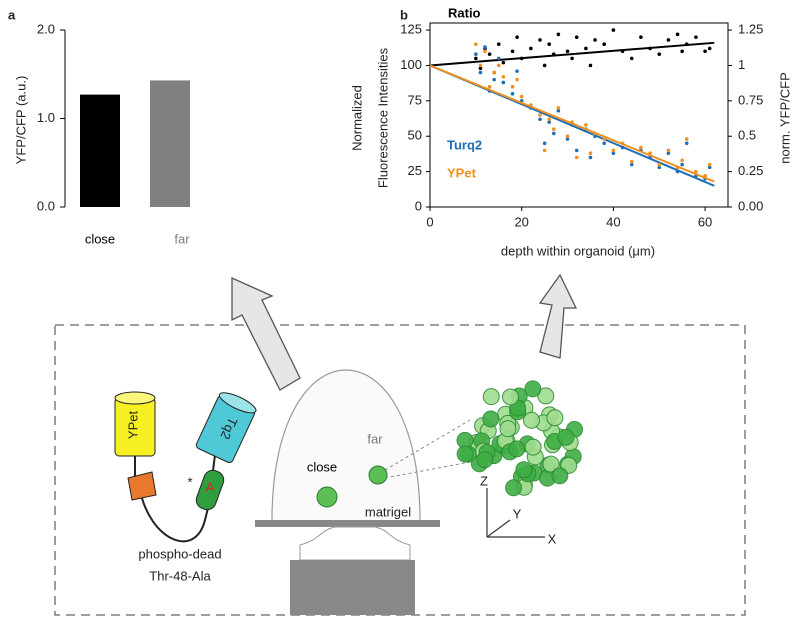  I want to click on y2-tick-label: 1, so click(741, 64).